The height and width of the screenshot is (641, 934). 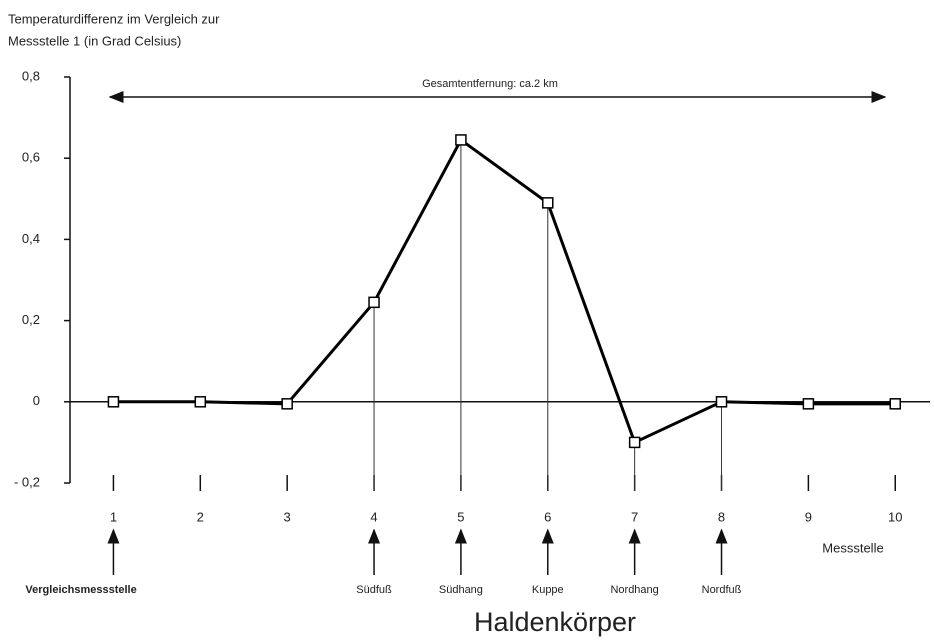 What do you see at coordinates (895, 516) in the screenshot?
I see `x-tick-label: 10` at bounding box center [895, 516].